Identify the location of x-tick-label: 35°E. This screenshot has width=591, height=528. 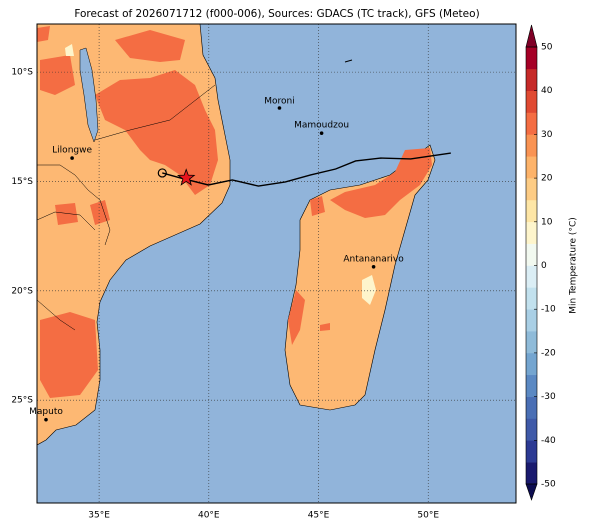
(99, 516).